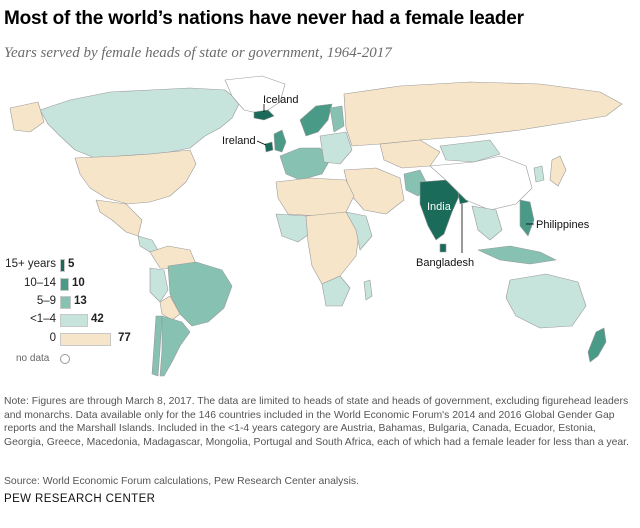 The image size is (640, 528). Describe the element at coordinates (487, 223) in the screenshot. I see `region-southeast-asia` at that location.